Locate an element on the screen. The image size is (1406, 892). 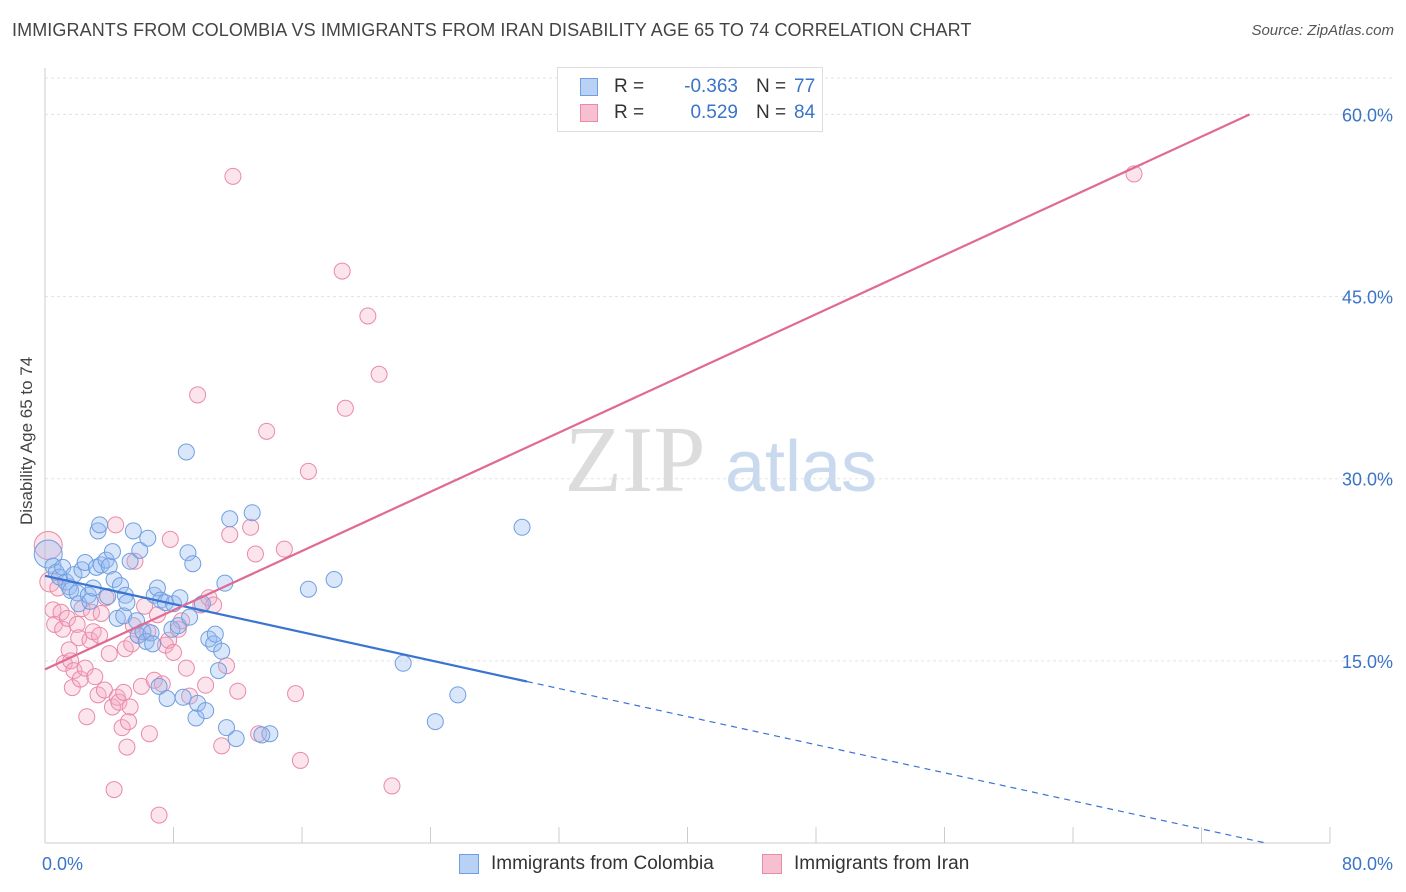
y-tick-labels: 15.0% 30.0% 45.0% 60.0% is located at coordinates (1367, 388).